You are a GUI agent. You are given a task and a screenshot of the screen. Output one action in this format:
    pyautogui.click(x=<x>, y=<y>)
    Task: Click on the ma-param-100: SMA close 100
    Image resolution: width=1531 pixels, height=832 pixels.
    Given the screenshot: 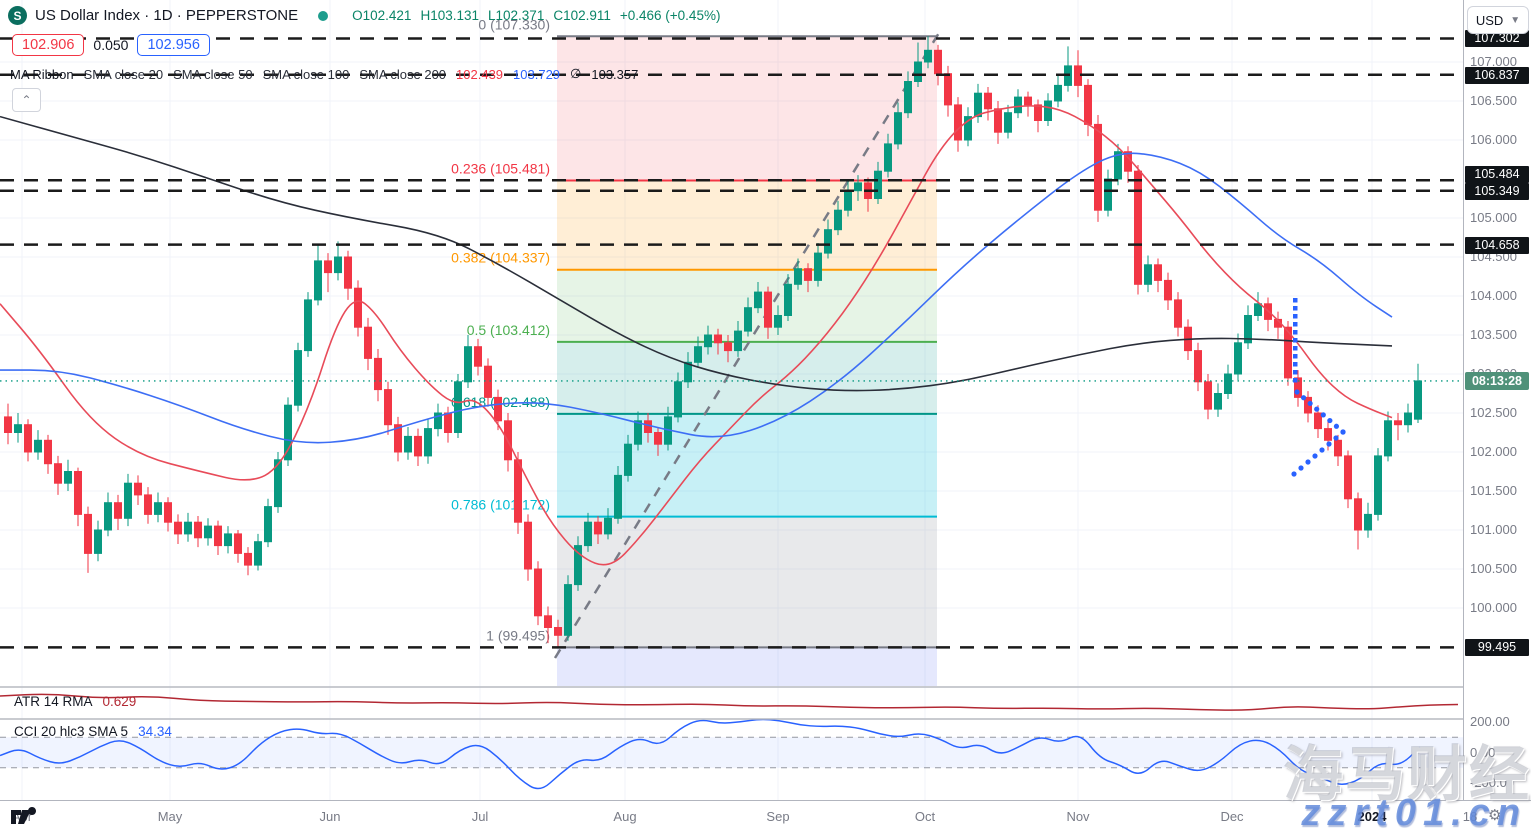 What is the action you would take?
    pyautogui.click(x=306, y=74)
    